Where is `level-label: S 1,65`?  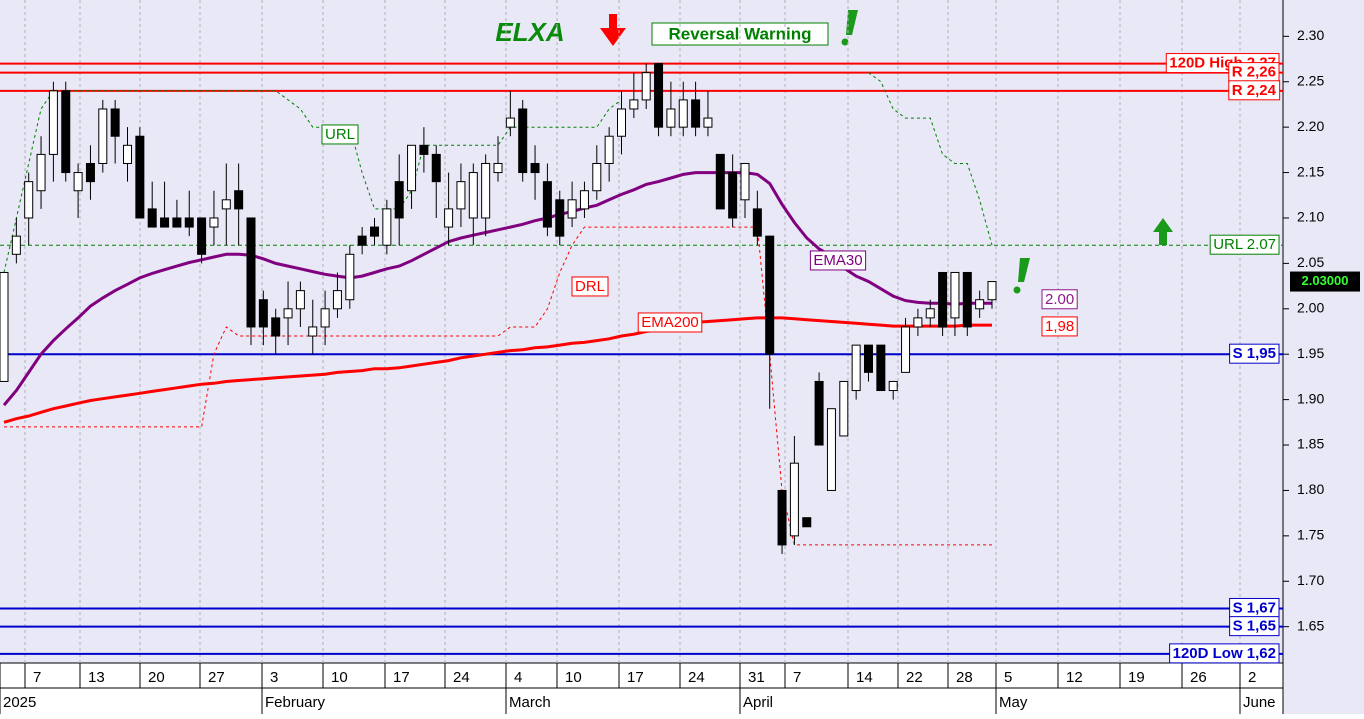
level-label: S 1,65 is located at coordinates (1254, 626).